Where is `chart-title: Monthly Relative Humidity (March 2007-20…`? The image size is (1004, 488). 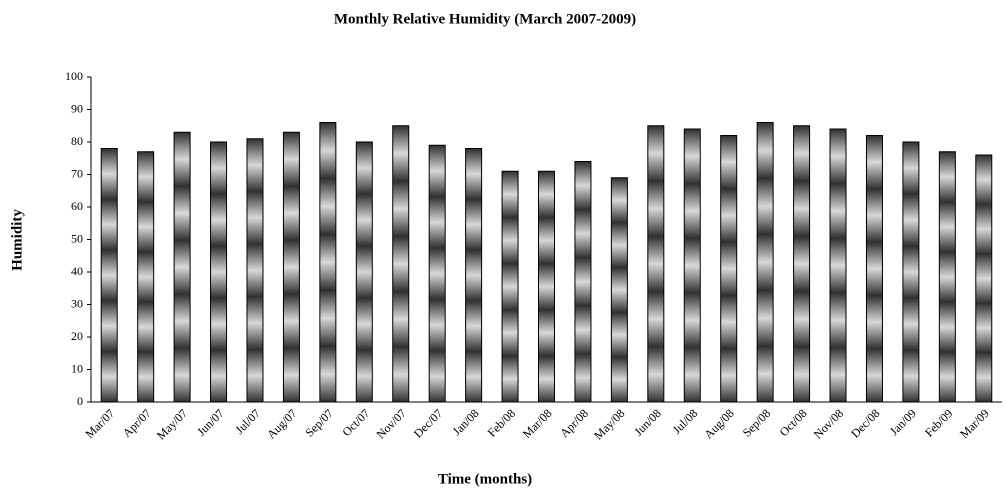
chart-title: Monthly Relative Humidity (March 2007-20… is located at coordinates (485, 19).